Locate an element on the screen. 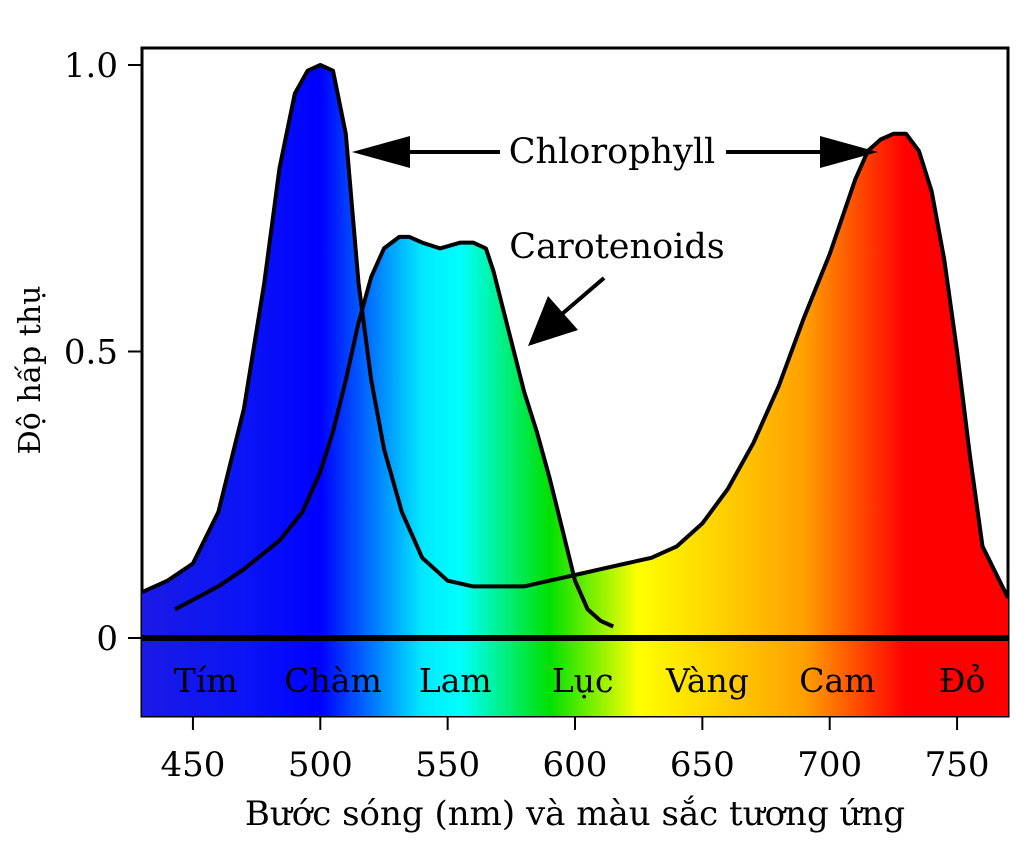 This screenshot has width=1024, height=853. spectrum-strip is located at coordinates (575, 678).